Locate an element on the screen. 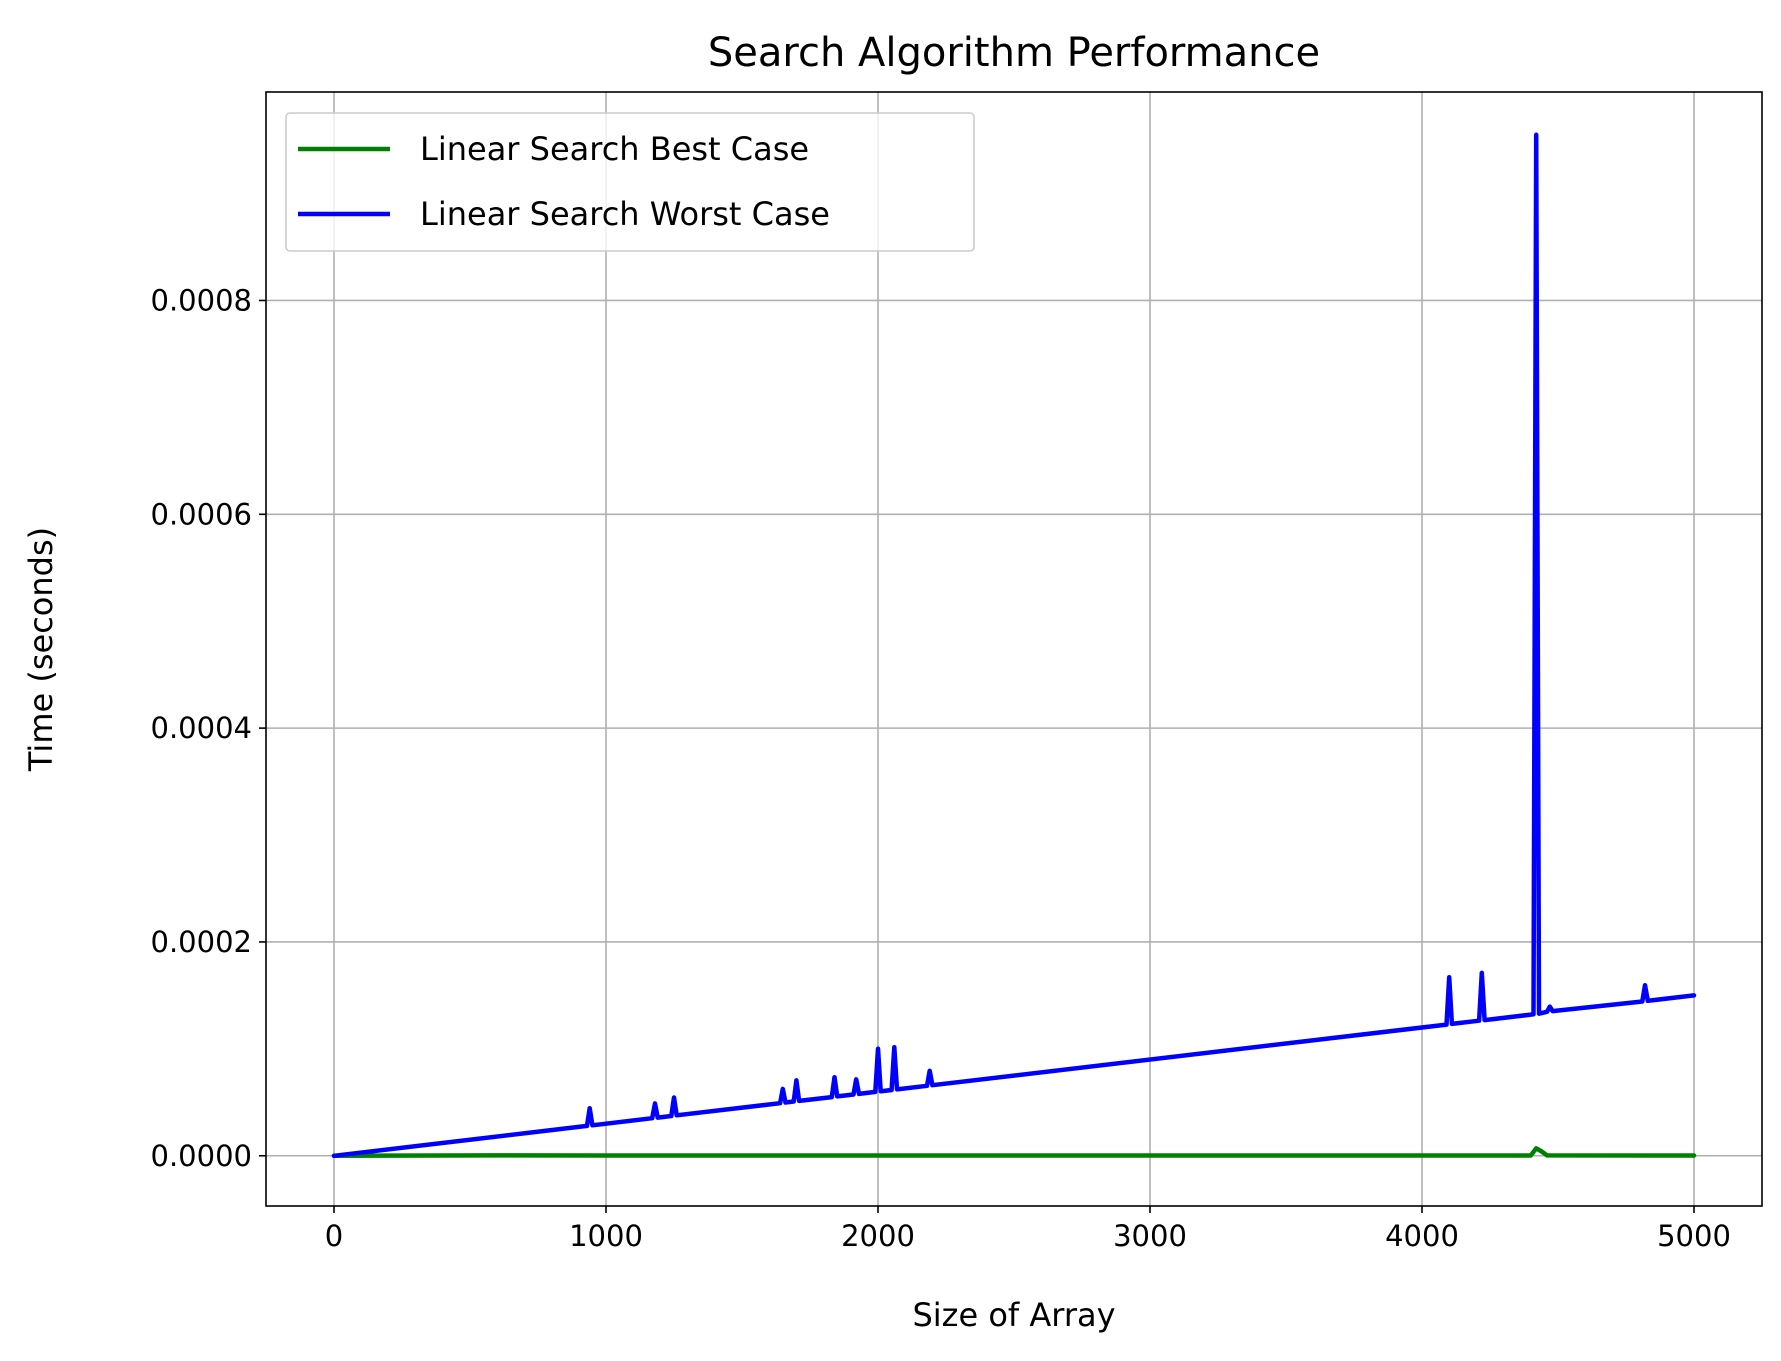  x-tick-label: 4000 is located at coordinates (1422, 1236).